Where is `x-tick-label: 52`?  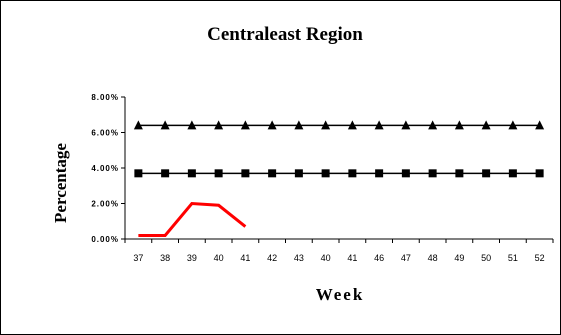
x-tick-label: 52 is located at coordinates (540, 258).